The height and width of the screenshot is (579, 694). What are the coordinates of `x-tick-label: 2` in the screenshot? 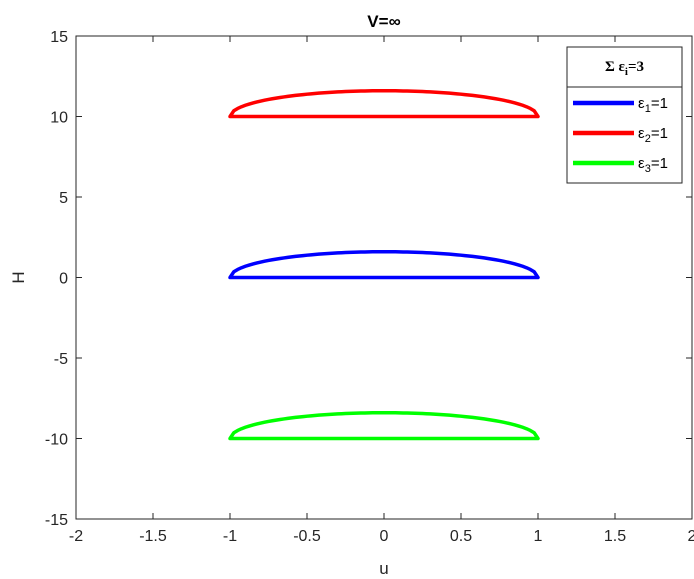 It's located at (691, 536).